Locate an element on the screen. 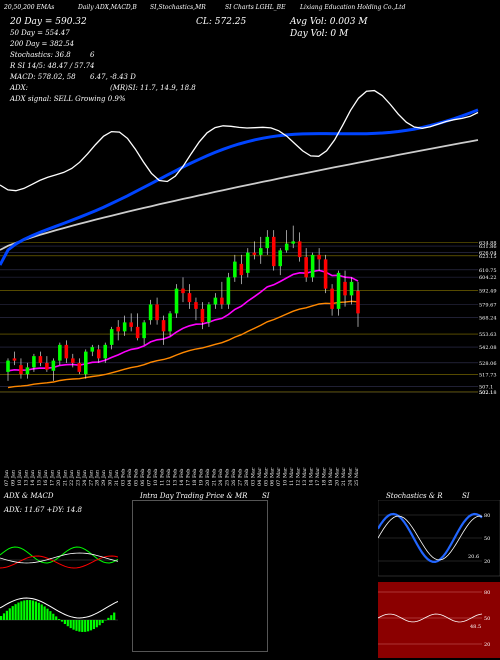 The width and height of the screenshot is (500, 660). macd-line is located at coordinates (59, 608).